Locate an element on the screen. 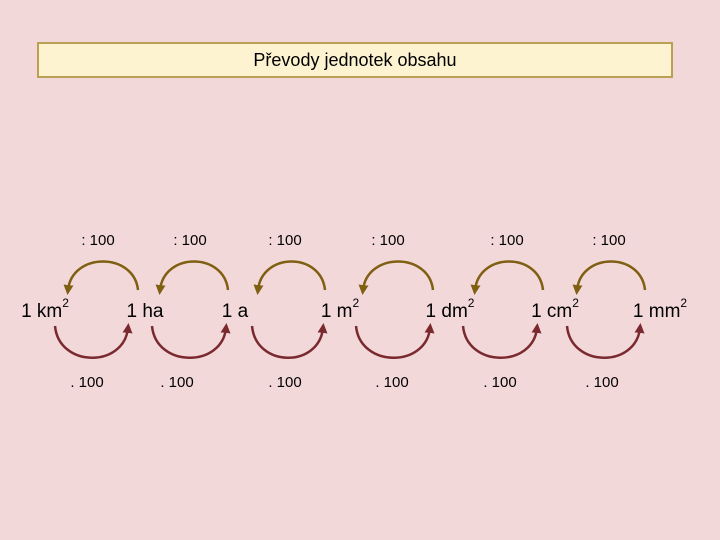  unit-label: 1 mm is located at coordinates (657, 311).